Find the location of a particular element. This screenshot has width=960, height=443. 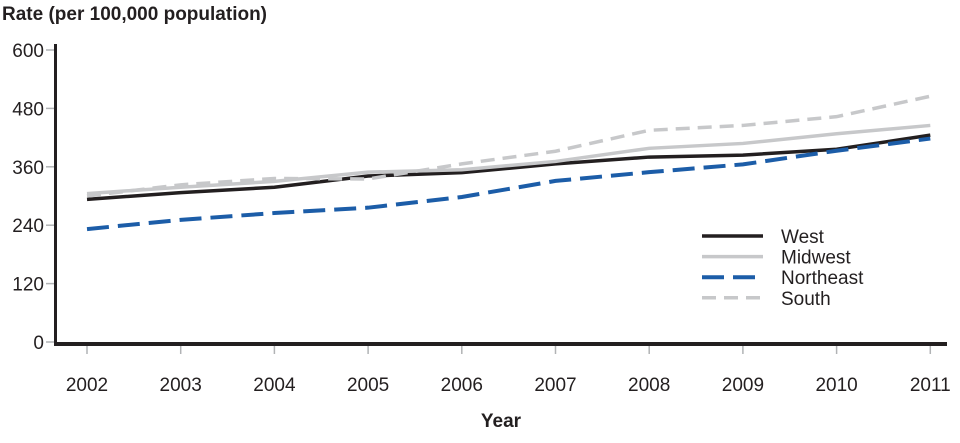

y-tick-label: 360 is located at coordinates (28, 168).